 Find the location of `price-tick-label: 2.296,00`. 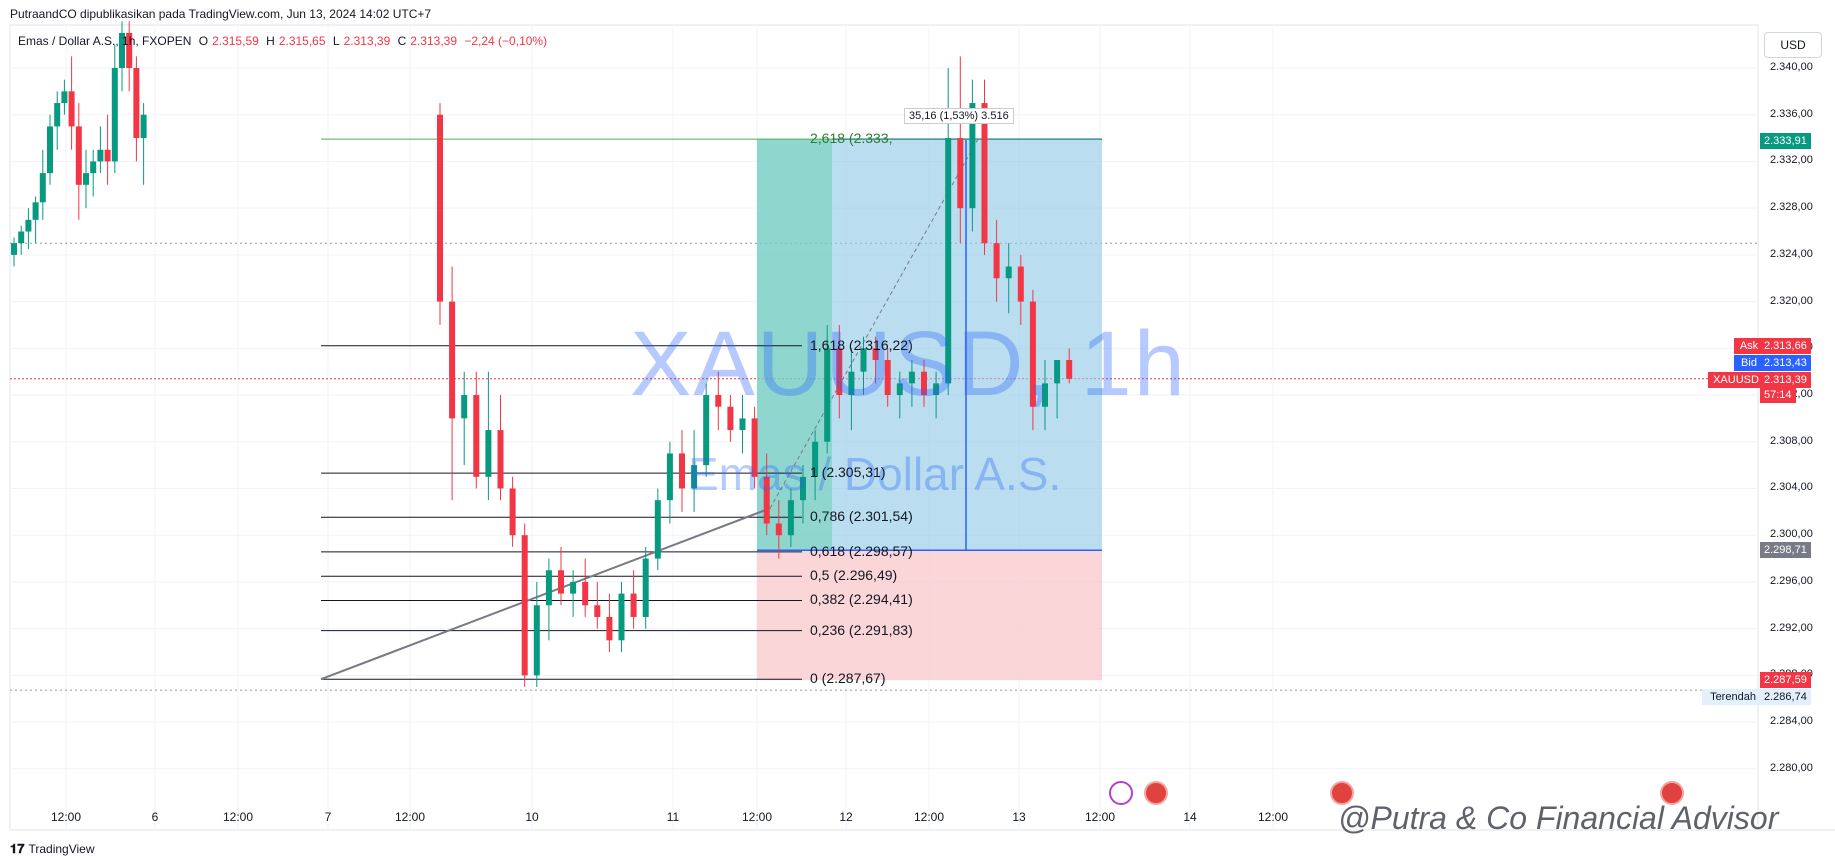

price-tick-label: 2.296,00 is located at coordinates (1791, 580).